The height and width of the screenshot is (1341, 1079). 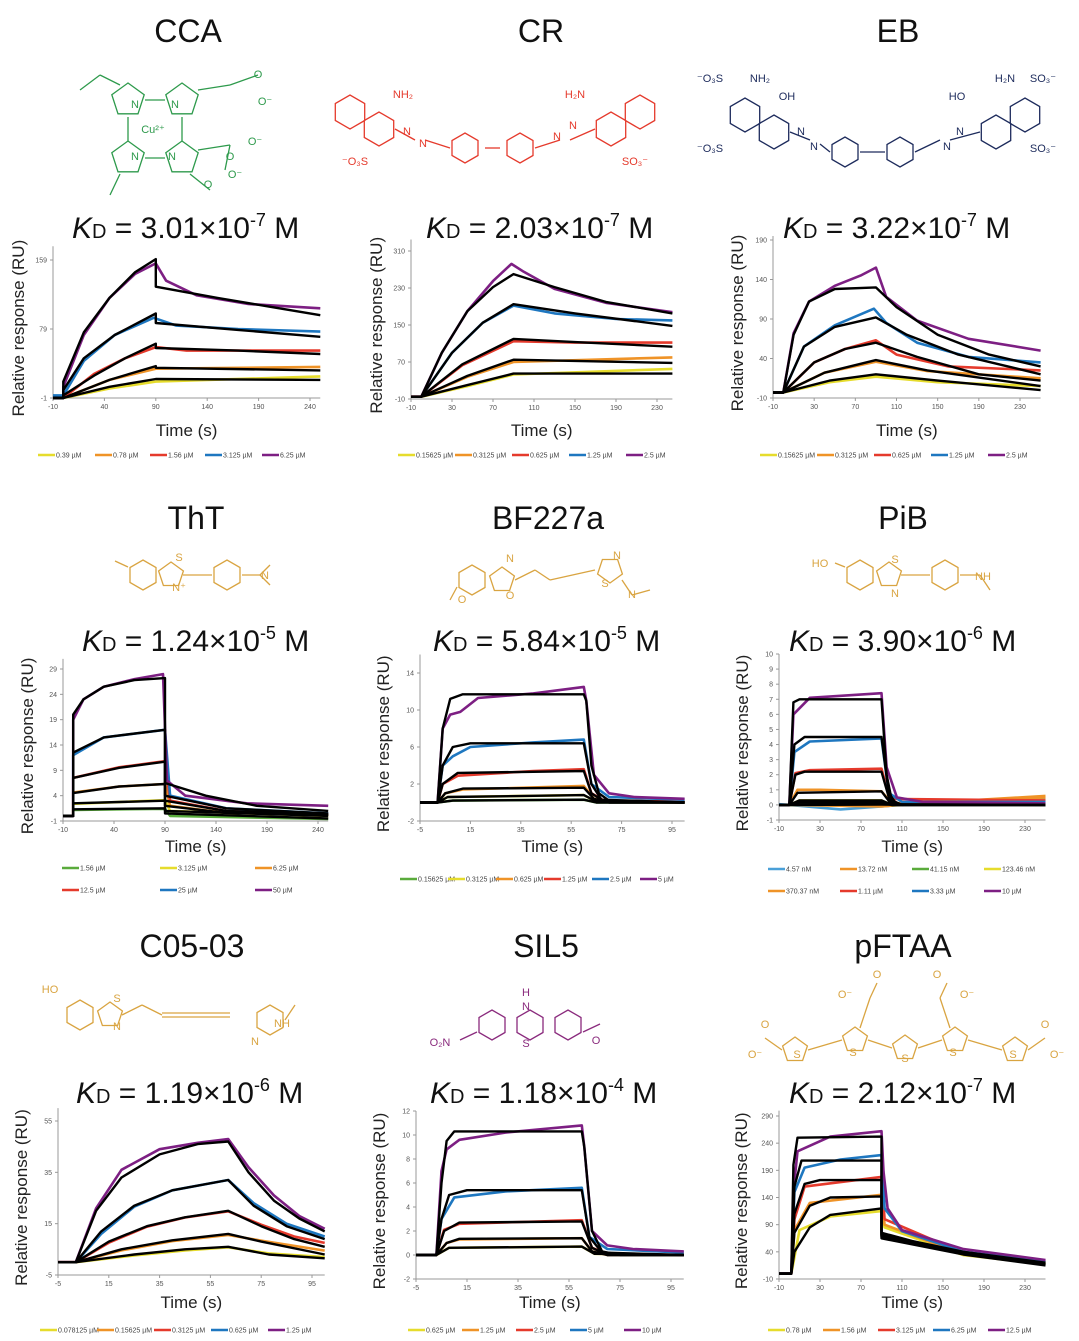 I want to click on legend-item: 1.56 µM, so click(x=845, y=1331).